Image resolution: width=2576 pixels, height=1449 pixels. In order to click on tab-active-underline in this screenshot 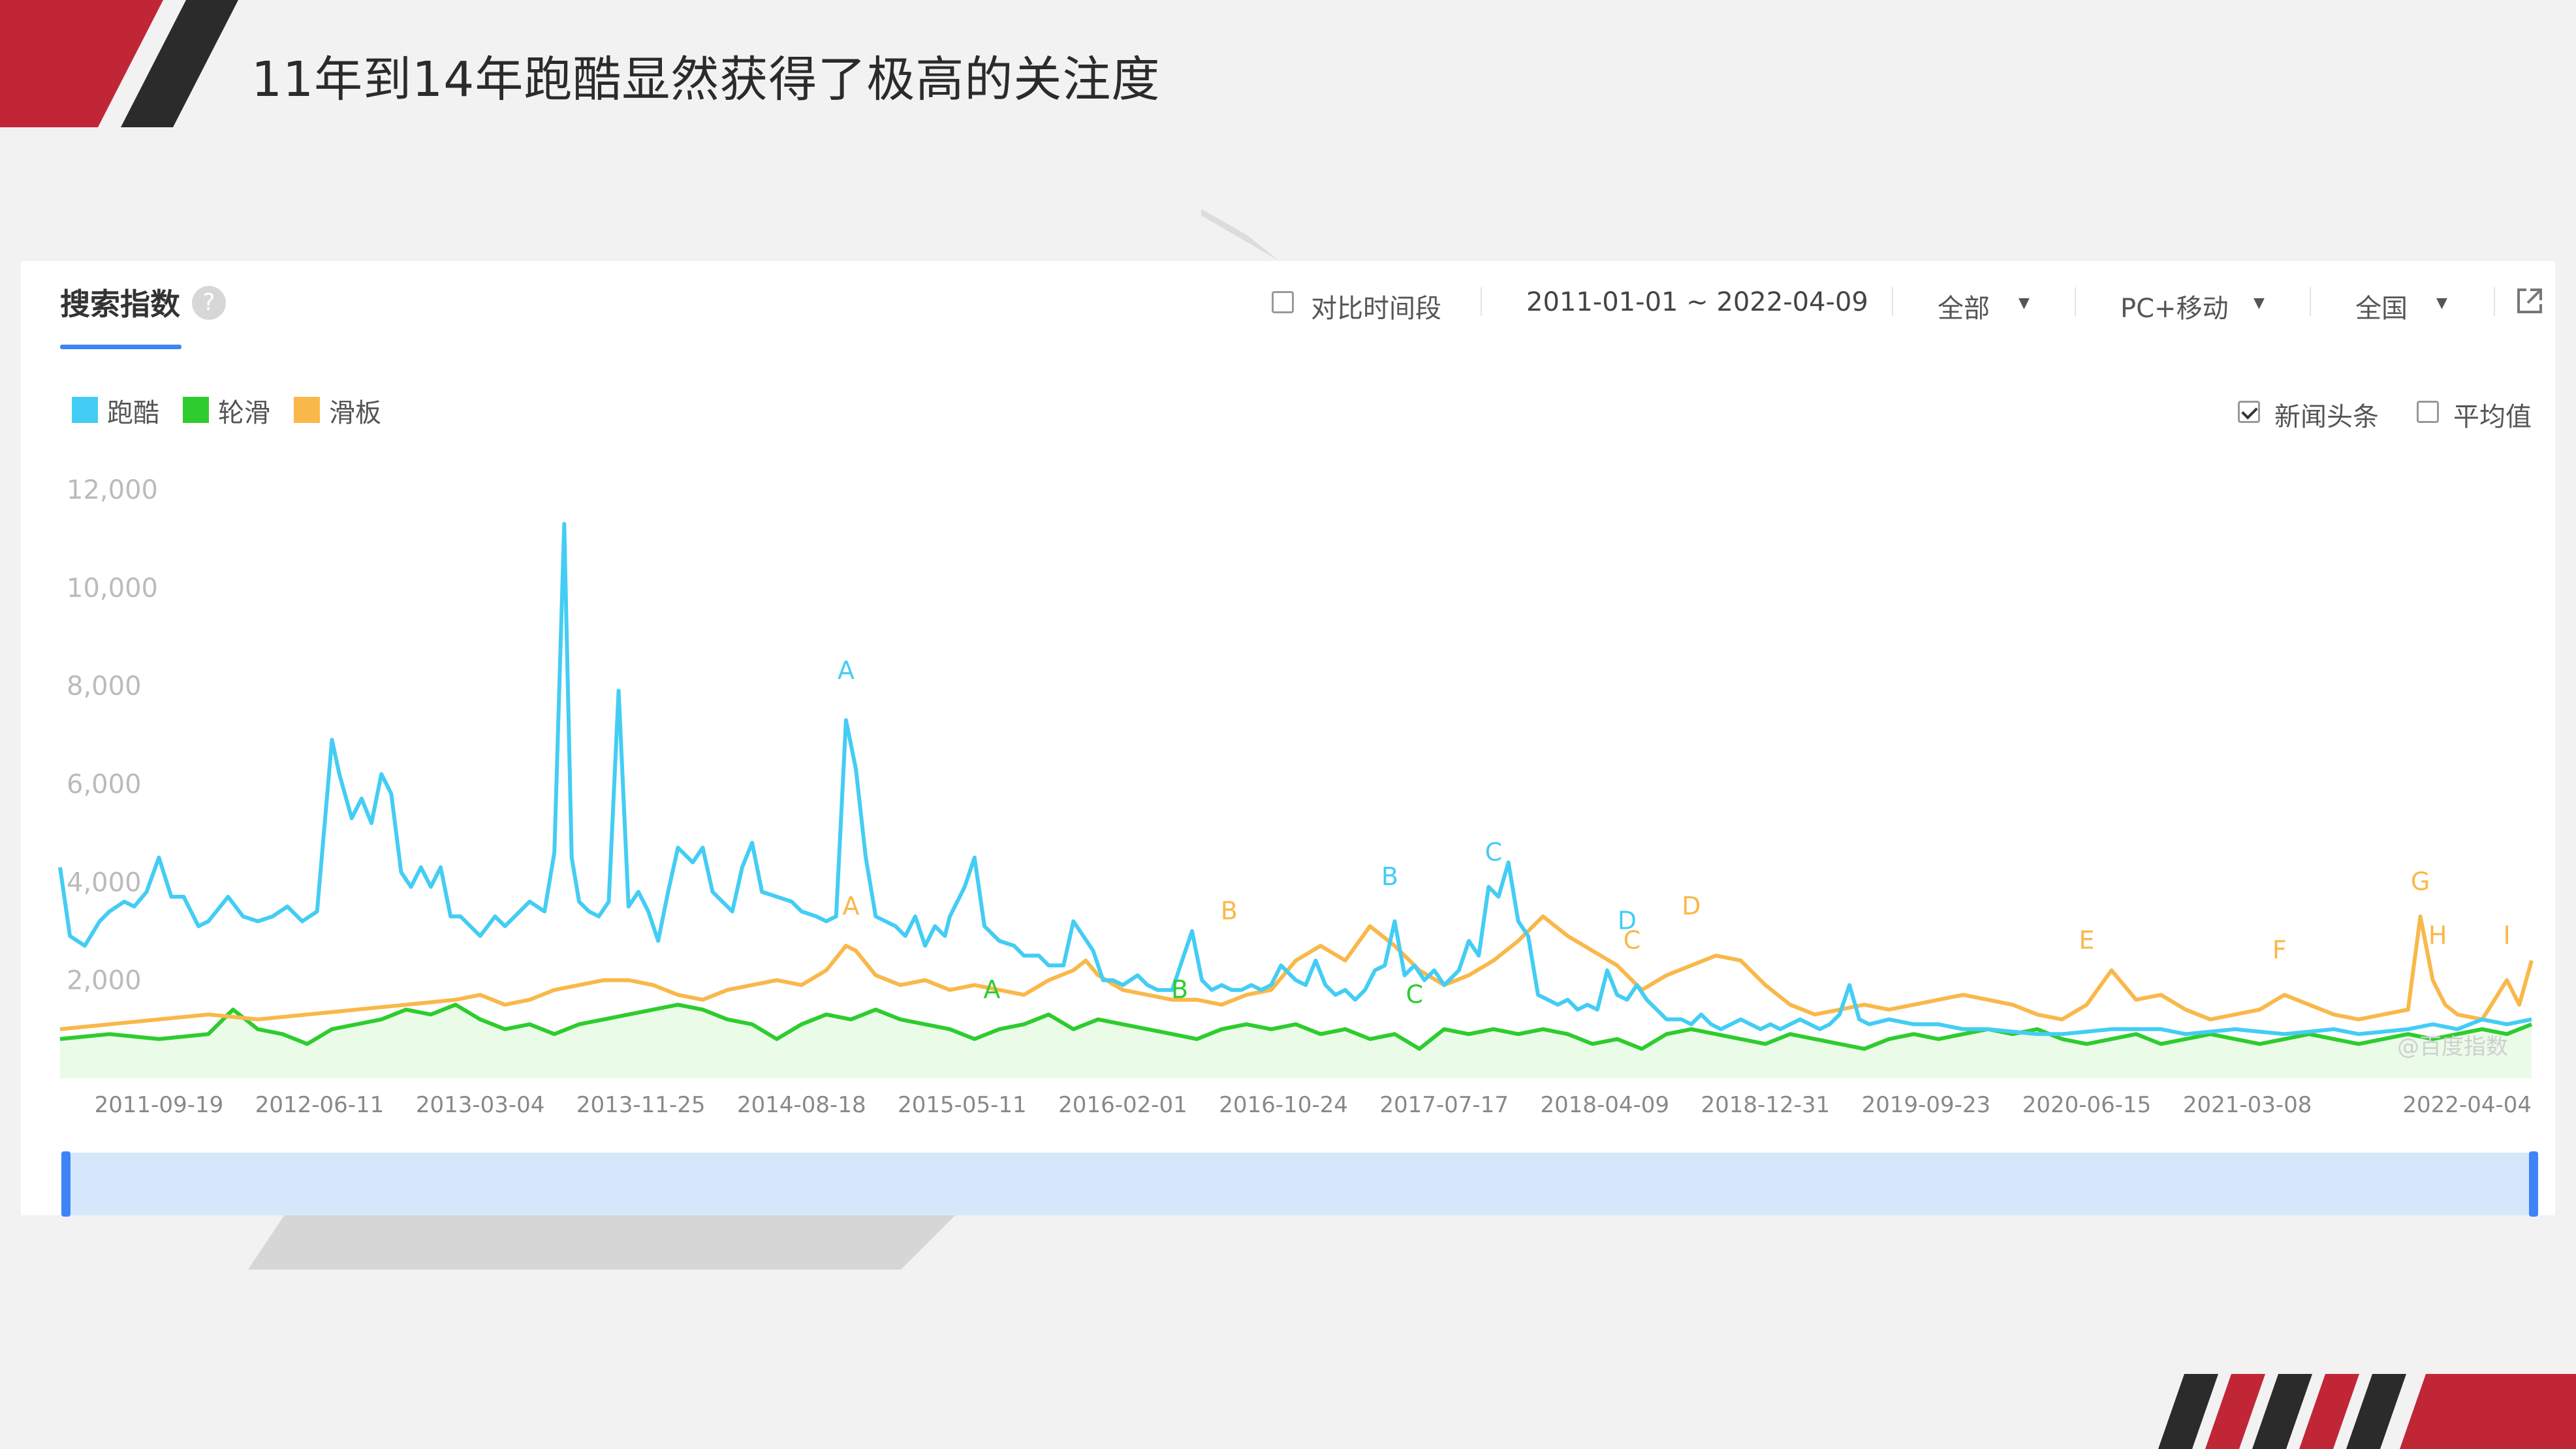, I will do `click(120, 347)`.